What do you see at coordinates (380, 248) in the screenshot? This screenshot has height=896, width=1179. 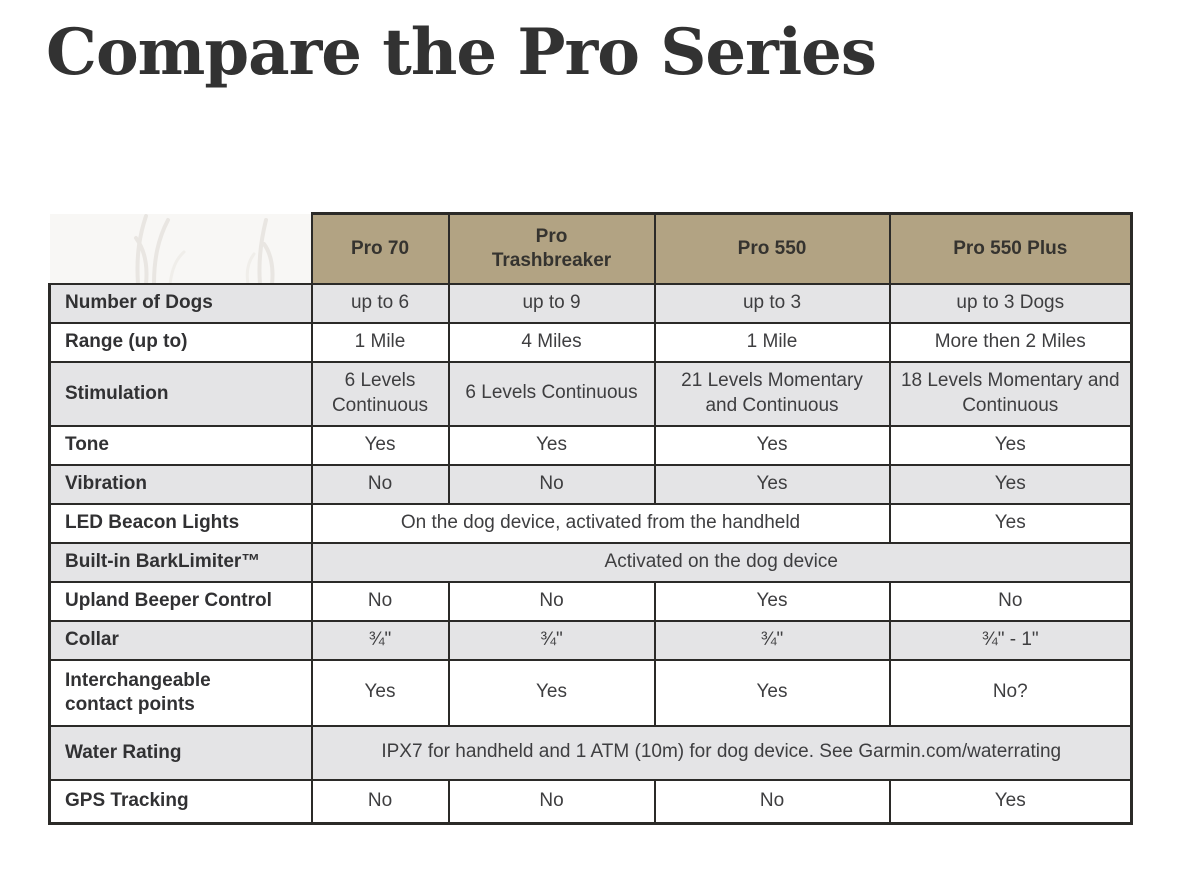 I see `column-header-pro-70: Pro 70` at bounding box center [380, 248].